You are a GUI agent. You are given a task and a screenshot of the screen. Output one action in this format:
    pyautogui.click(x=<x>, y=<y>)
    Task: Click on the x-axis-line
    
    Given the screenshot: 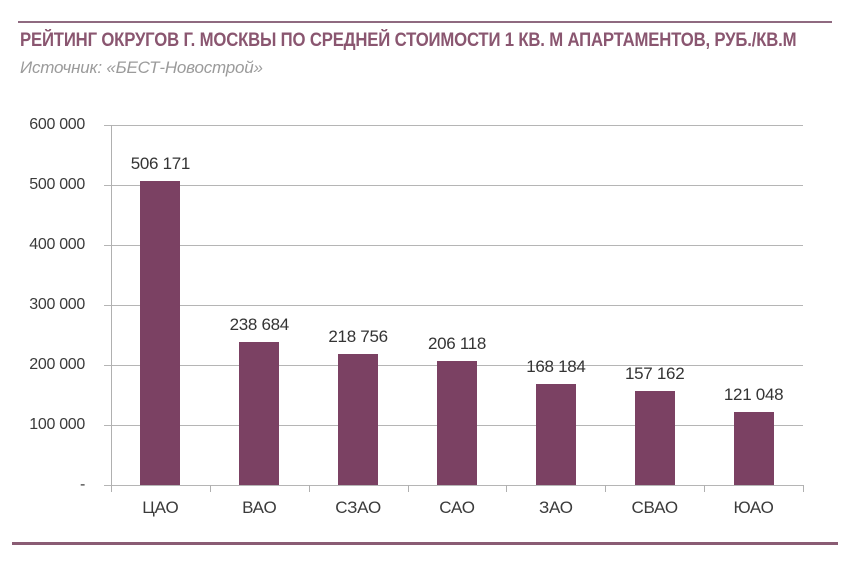 What is the action you would take?
    pyautogui.click(x=453, y=485)
    